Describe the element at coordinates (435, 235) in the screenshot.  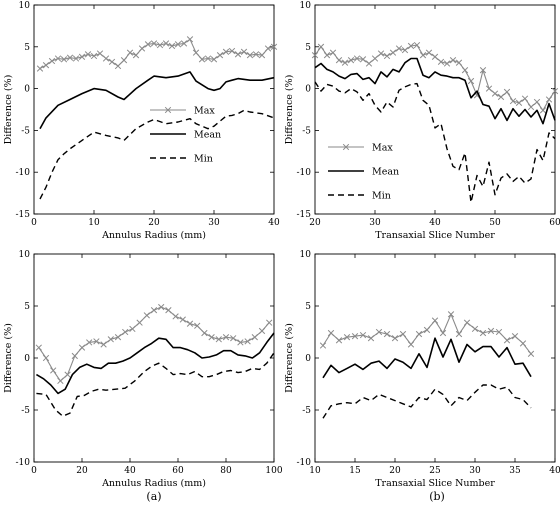
I see `x-axis-label: Transaxial Slice Number` at that location.